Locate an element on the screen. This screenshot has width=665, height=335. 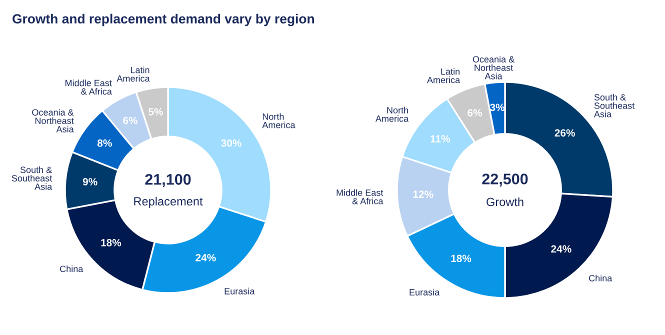
data-label: 8% is located at coordinates (104, 143).